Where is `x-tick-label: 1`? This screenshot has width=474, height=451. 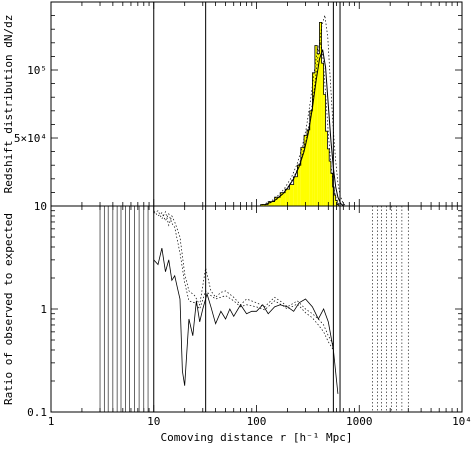
x-tick-label: 1 is located at coordinates (51, 421).